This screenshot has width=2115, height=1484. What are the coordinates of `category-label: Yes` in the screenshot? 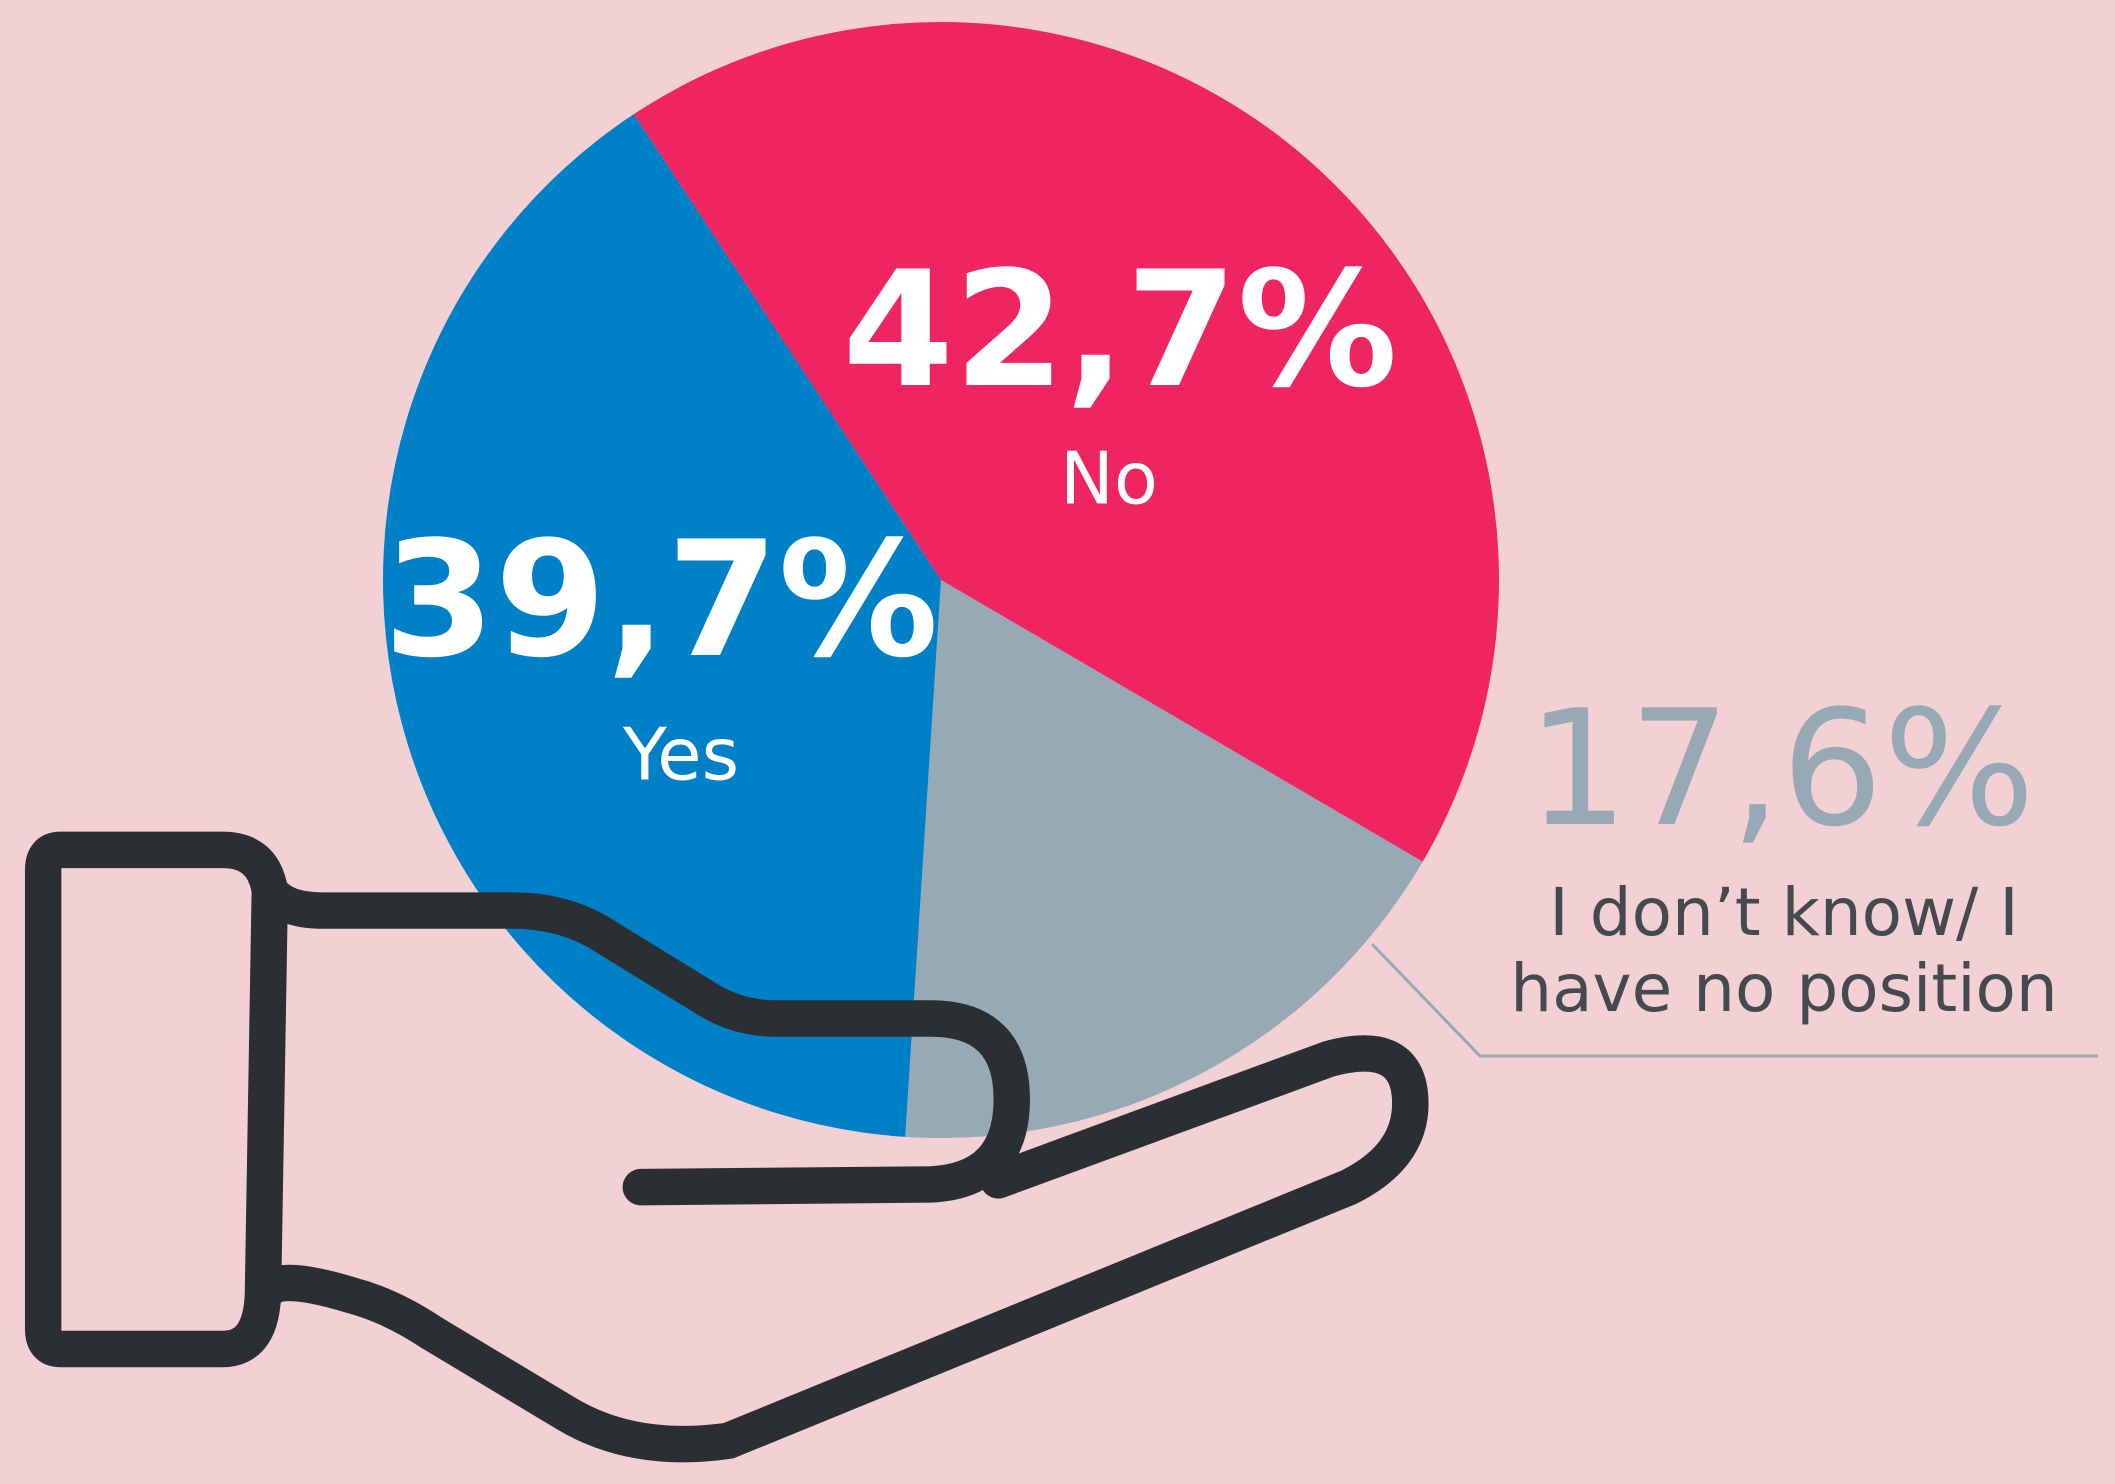 It's located at (681, 754).